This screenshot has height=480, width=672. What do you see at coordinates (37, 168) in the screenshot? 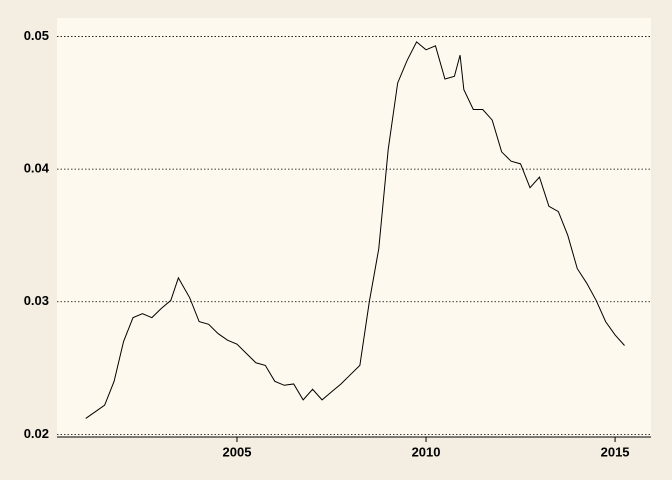
I see `y-tick-label: 0.04` at bounding box center [37, 168].